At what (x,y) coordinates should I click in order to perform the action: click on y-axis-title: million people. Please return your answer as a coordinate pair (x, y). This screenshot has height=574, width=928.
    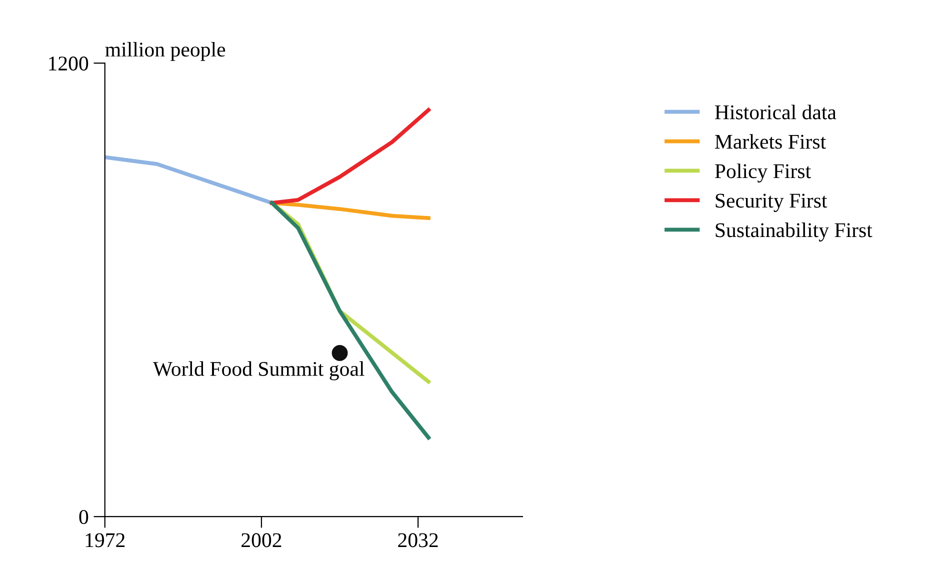
    Looking at the image, I should click on (165, 51).